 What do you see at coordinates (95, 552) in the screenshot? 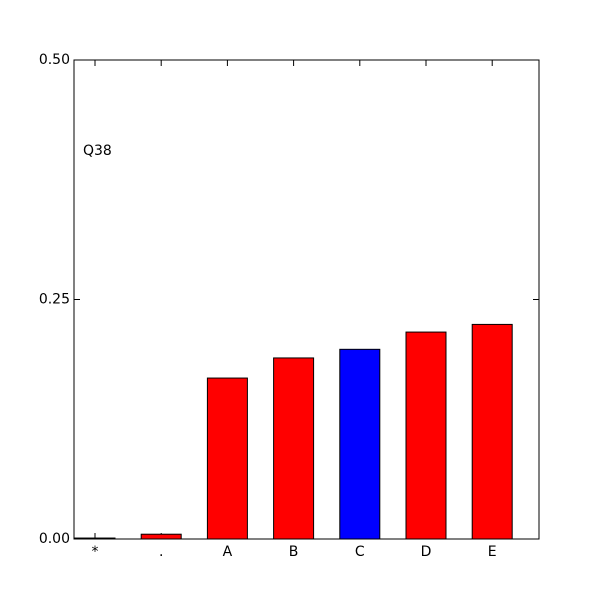
I see `x-tick-label: *` at bounding box center [95, 552].